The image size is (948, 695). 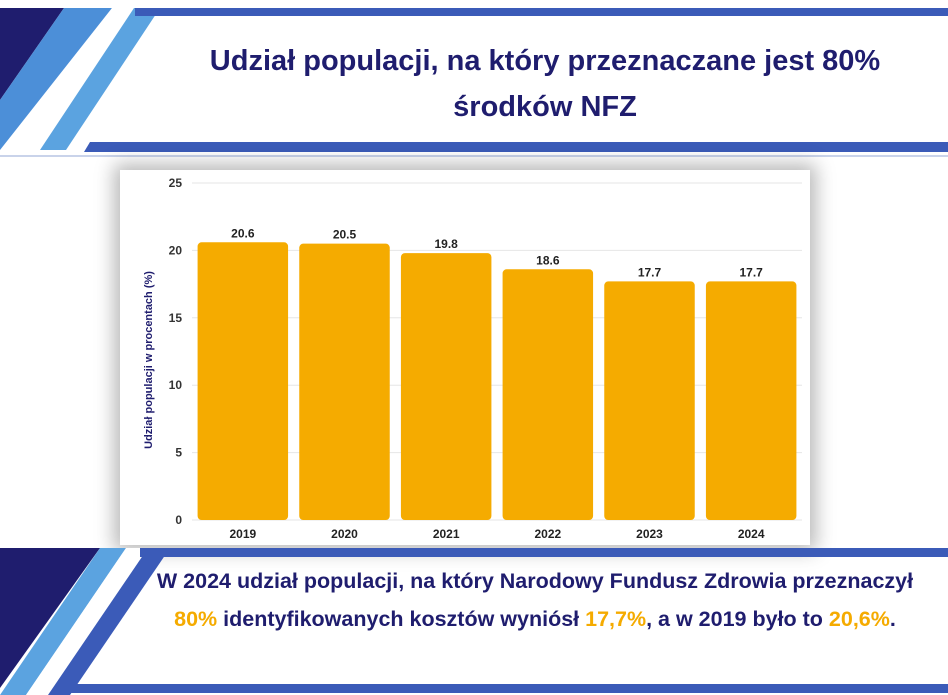 I want to click on x-tick-label: 2022, so click(x=547, y=534).